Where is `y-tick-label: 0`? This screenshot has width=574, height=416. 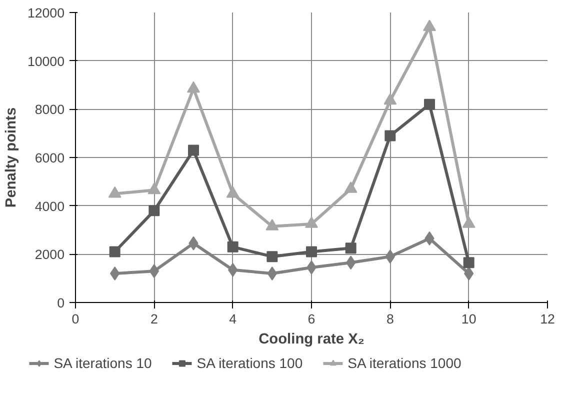 y-tick-label: 0 is located at coordinates (61, 303).